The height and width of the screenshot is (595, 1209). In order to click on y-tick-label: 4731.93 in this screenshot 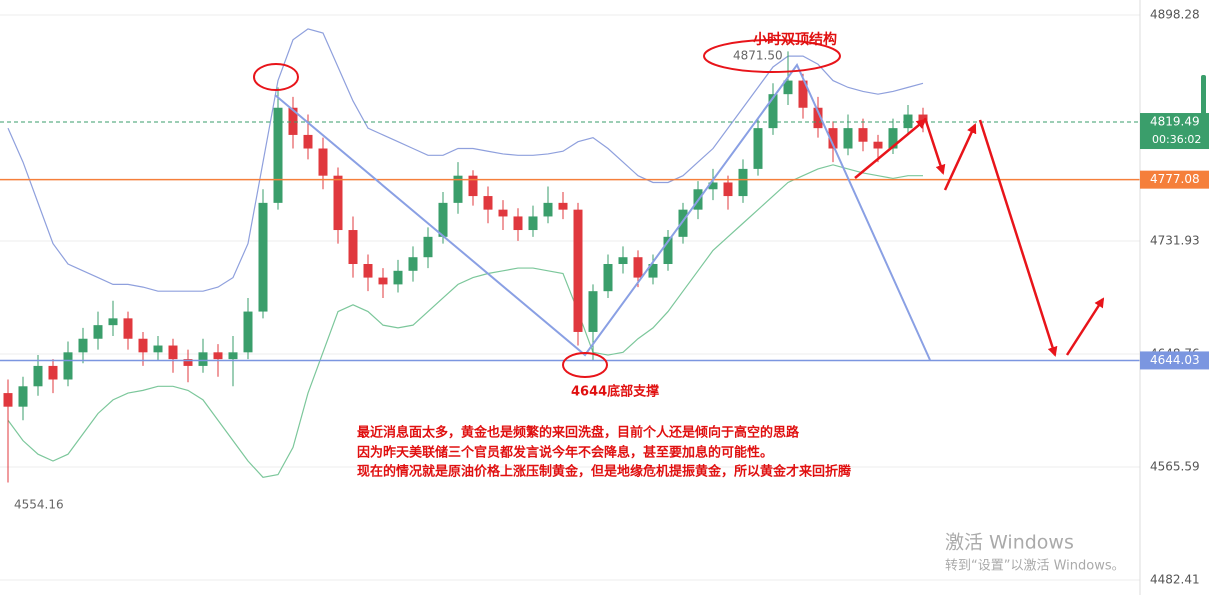, I will do `click(1175, 241)`.